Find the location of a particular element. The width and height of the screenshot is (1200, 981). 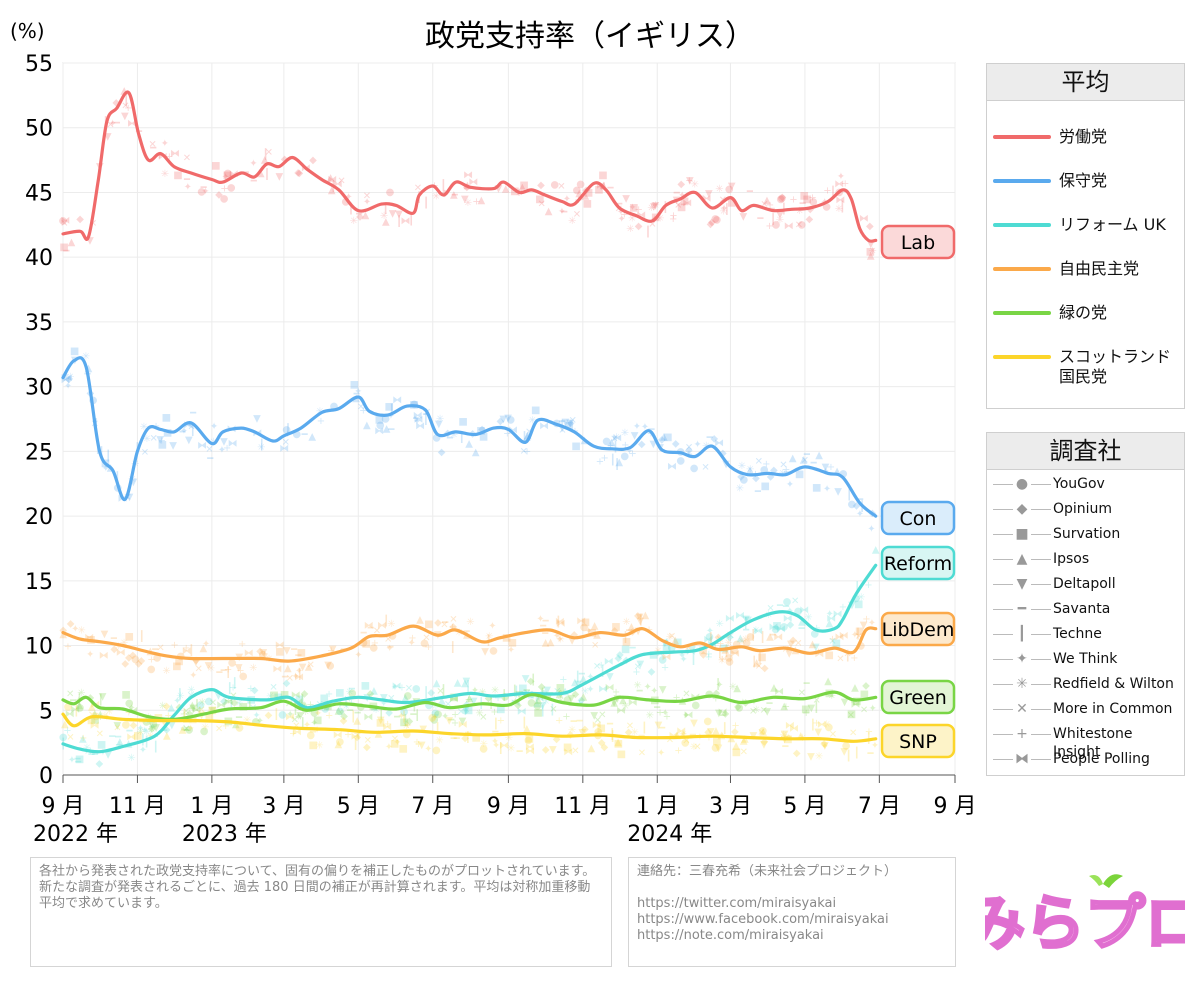

x-tick-label: 7 月 is located at coordinates (432, 806).